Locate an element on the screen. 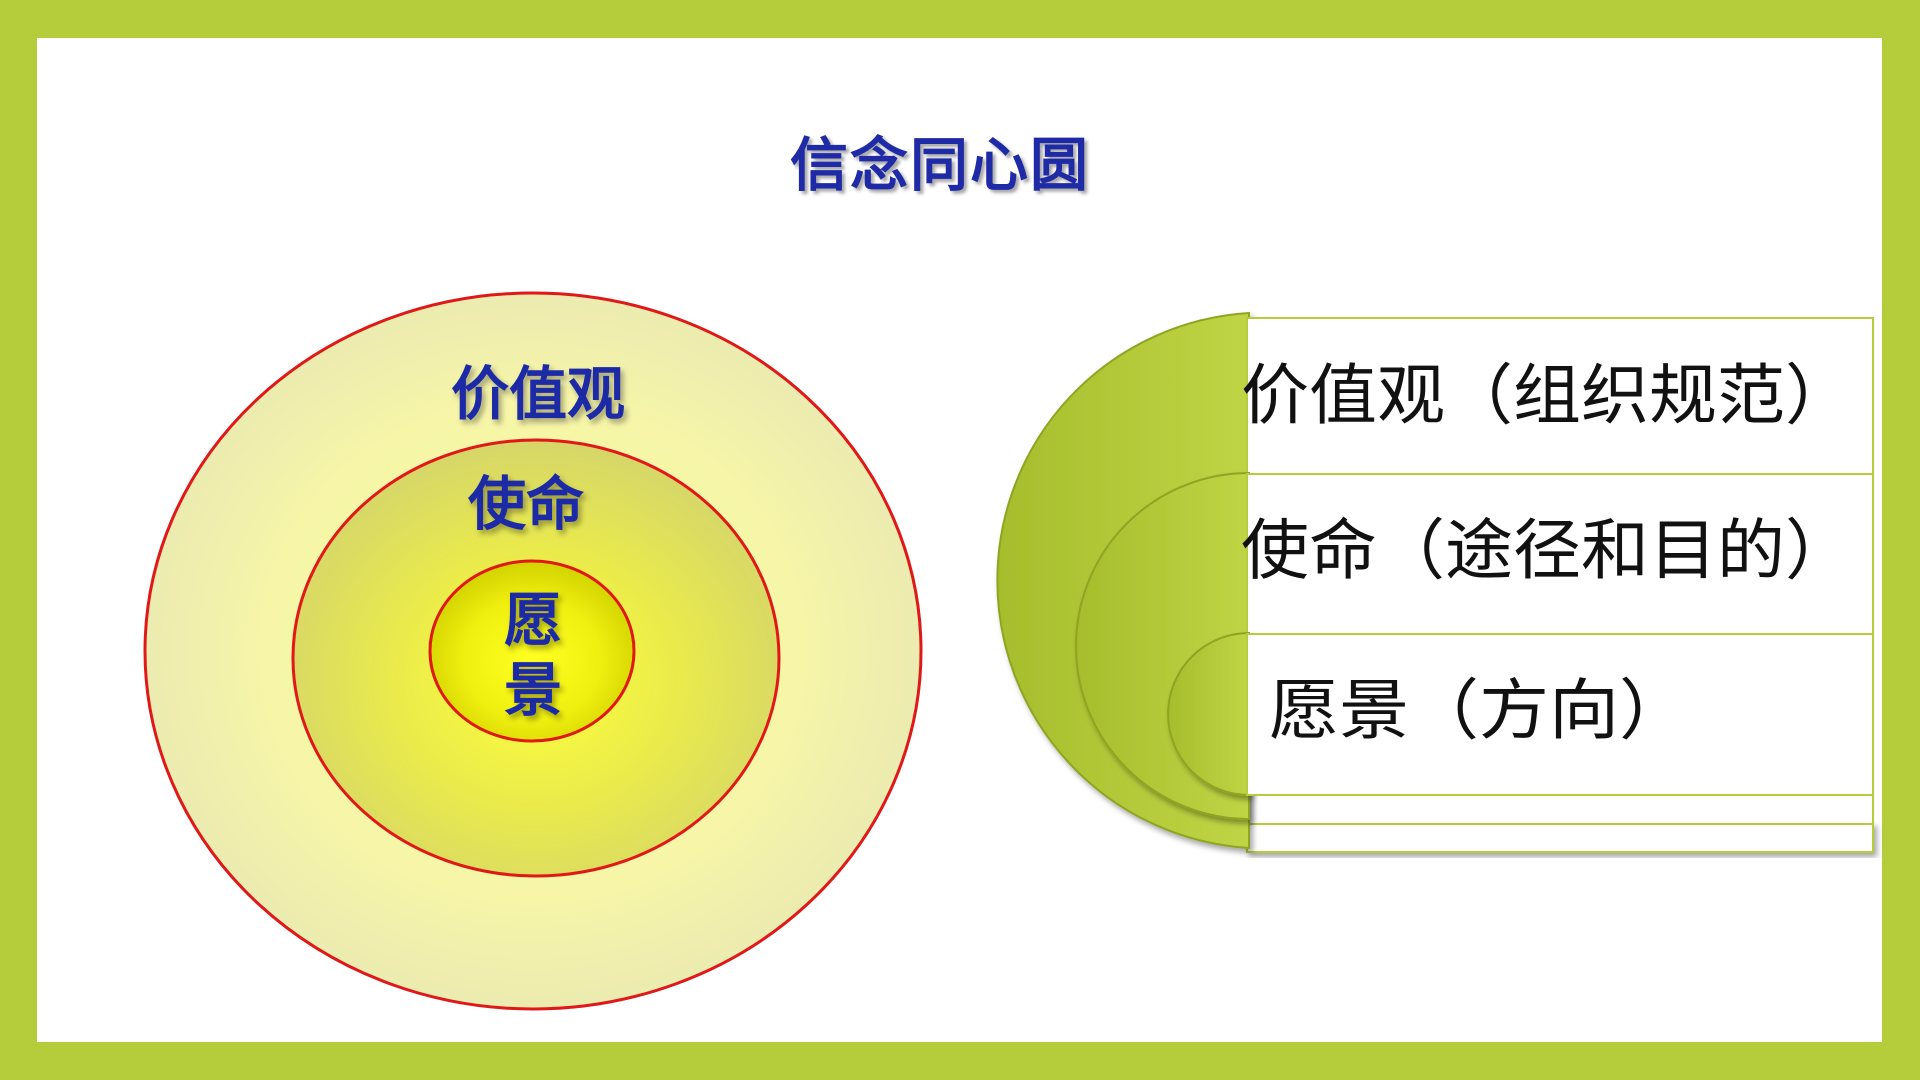 This screenshot has width=1920, height=1080. row-label-vision: 愿景（方向） is located at coordinates (1479, 710).